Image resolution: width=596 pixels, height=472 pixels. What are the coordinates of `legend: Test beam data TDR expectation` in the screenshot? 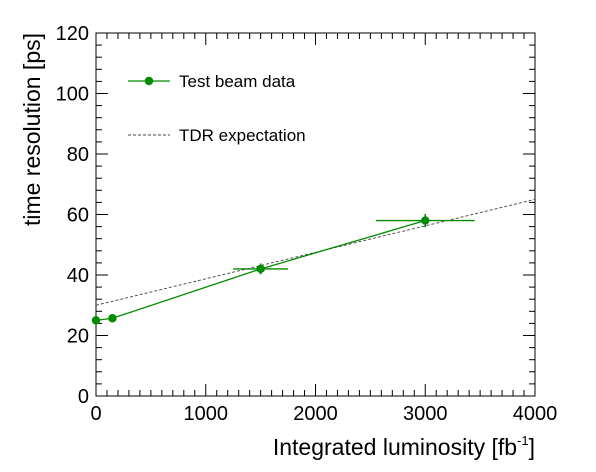 It's located at (217, 108).